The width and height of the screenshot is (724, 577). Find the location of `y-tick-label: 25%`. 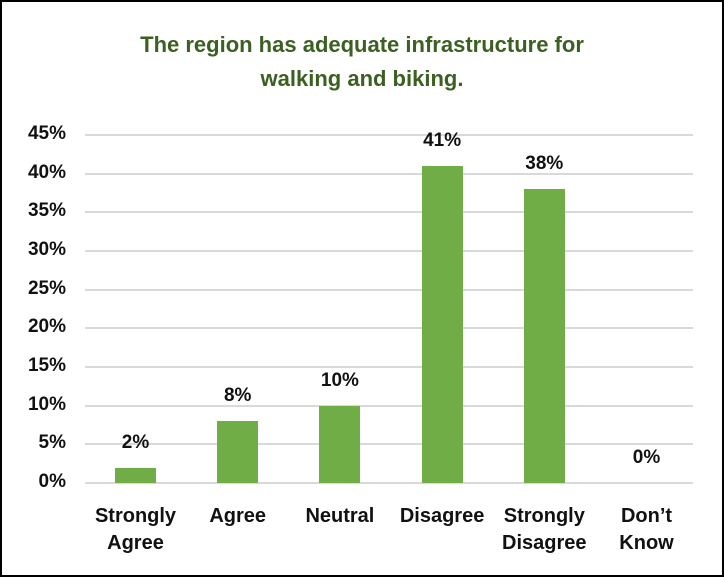

y-tick-label: 25% is located at coordinates (46, 288).